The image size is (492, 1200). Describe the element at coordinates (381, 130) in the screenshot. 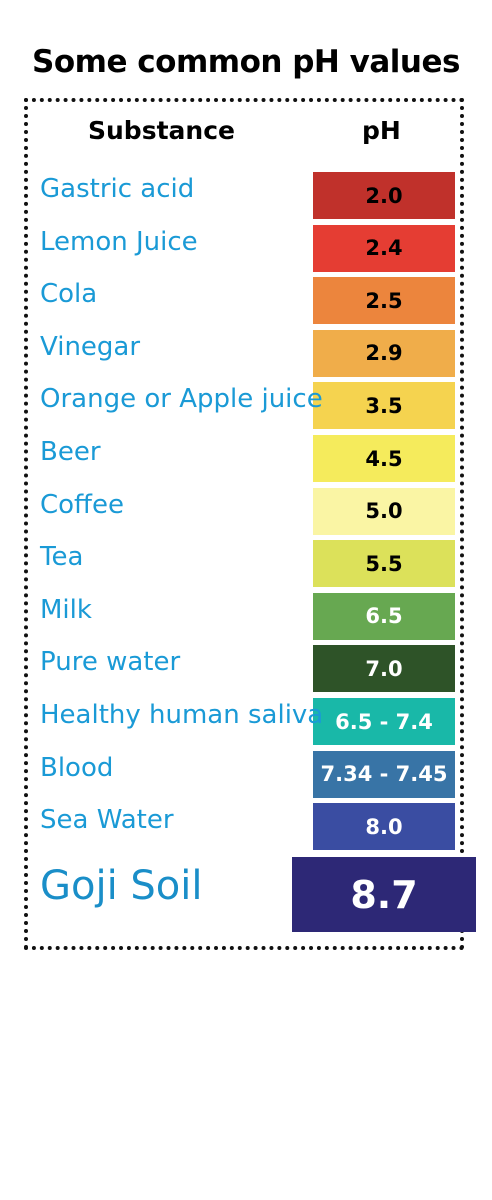

I see `header-ph: pH` at that location.